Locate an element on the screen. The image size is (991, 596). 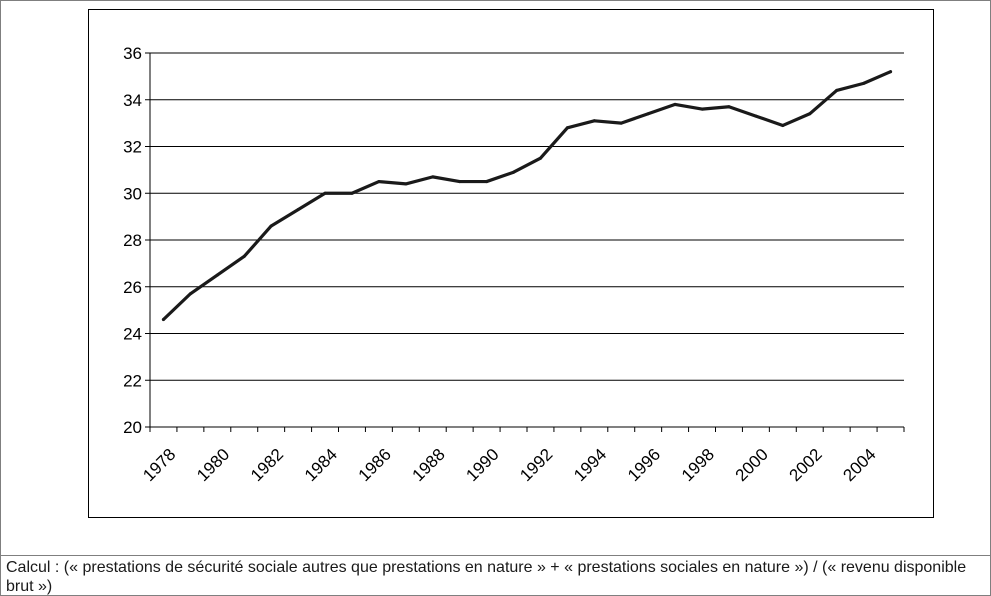
x-tick-label: 2000 is located at coordinates (752, 465).